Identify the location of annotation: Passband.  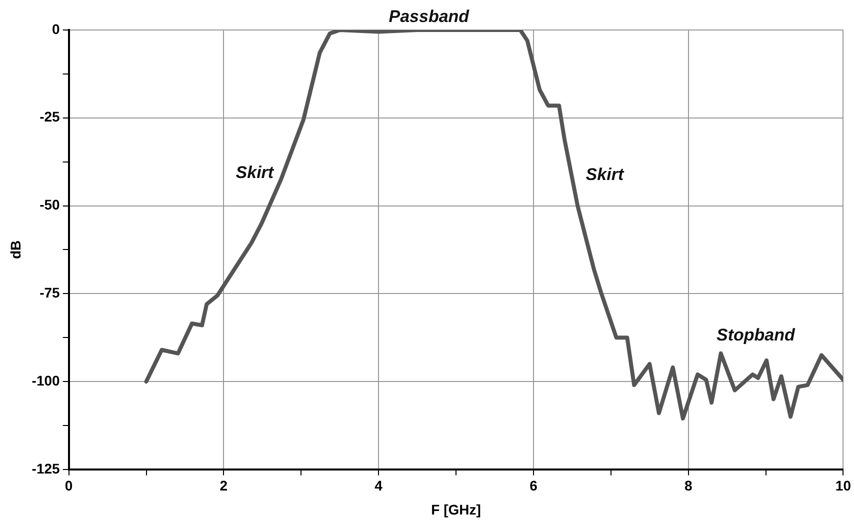
(429, 16).